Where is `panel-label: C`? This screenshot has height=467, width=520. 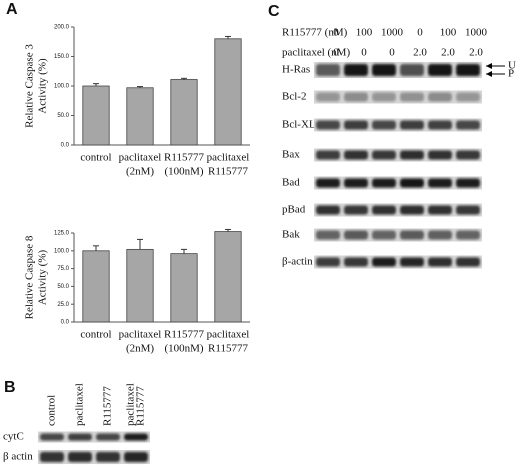
panel-label: C is located at coordinates (274, 11).